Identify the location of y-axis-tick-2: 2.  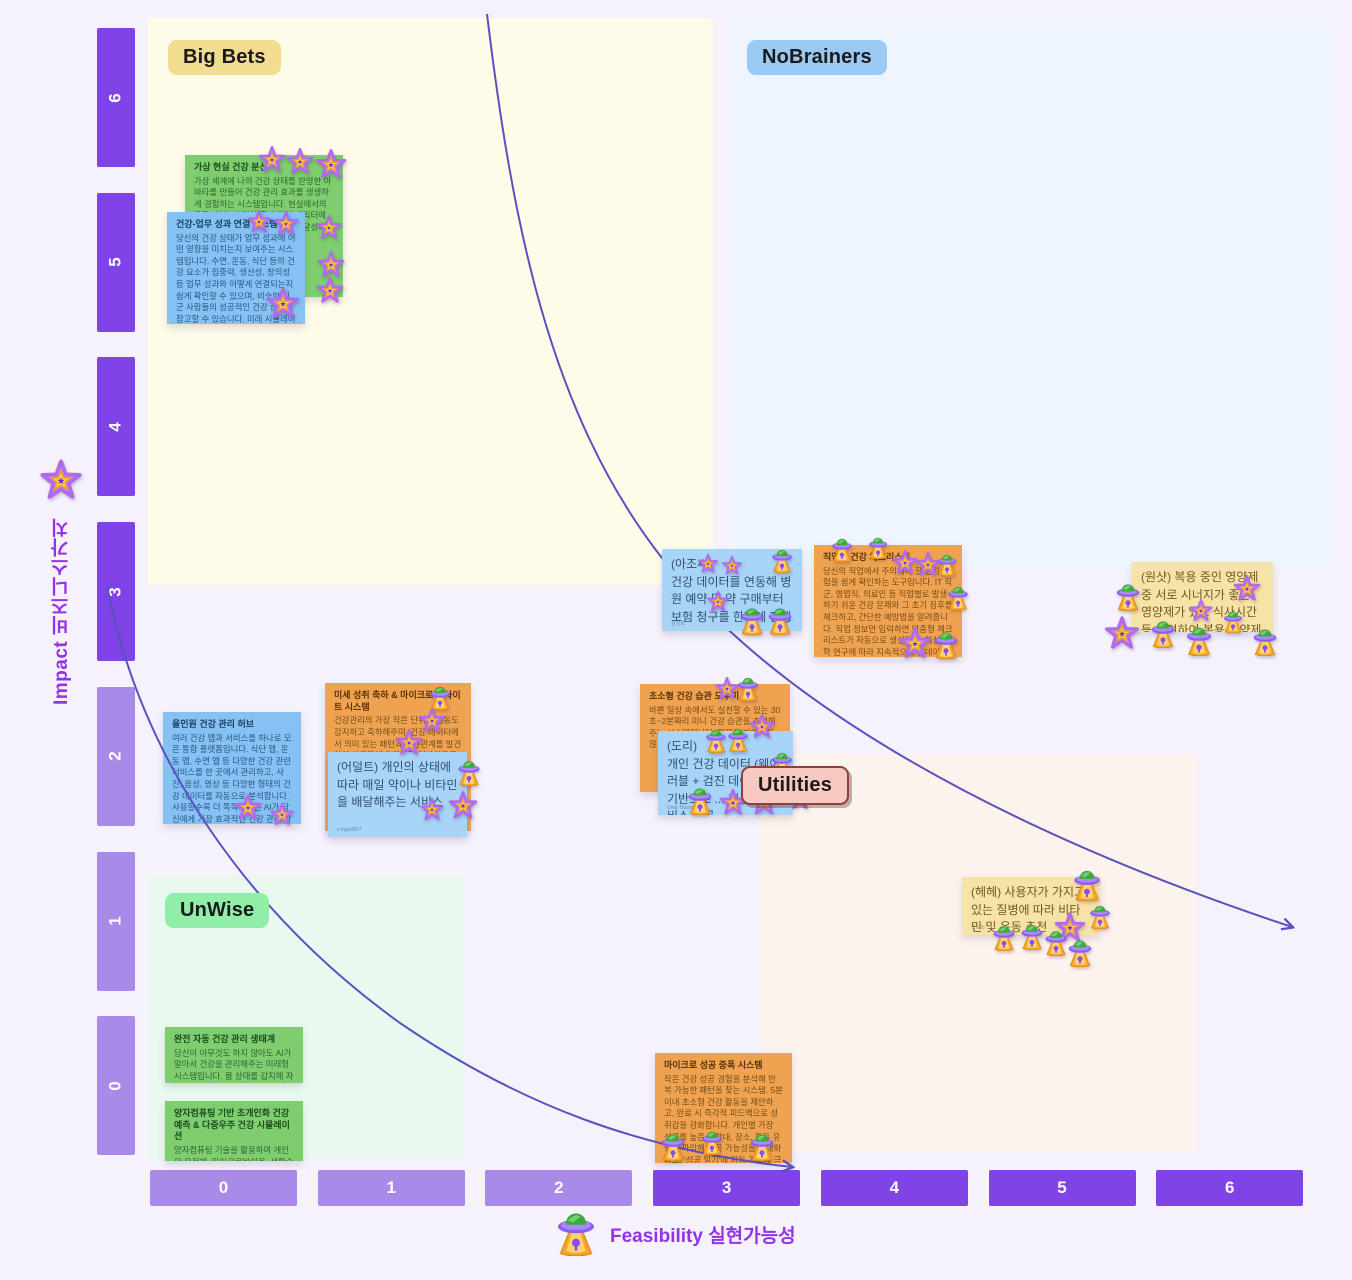
(116, 756).